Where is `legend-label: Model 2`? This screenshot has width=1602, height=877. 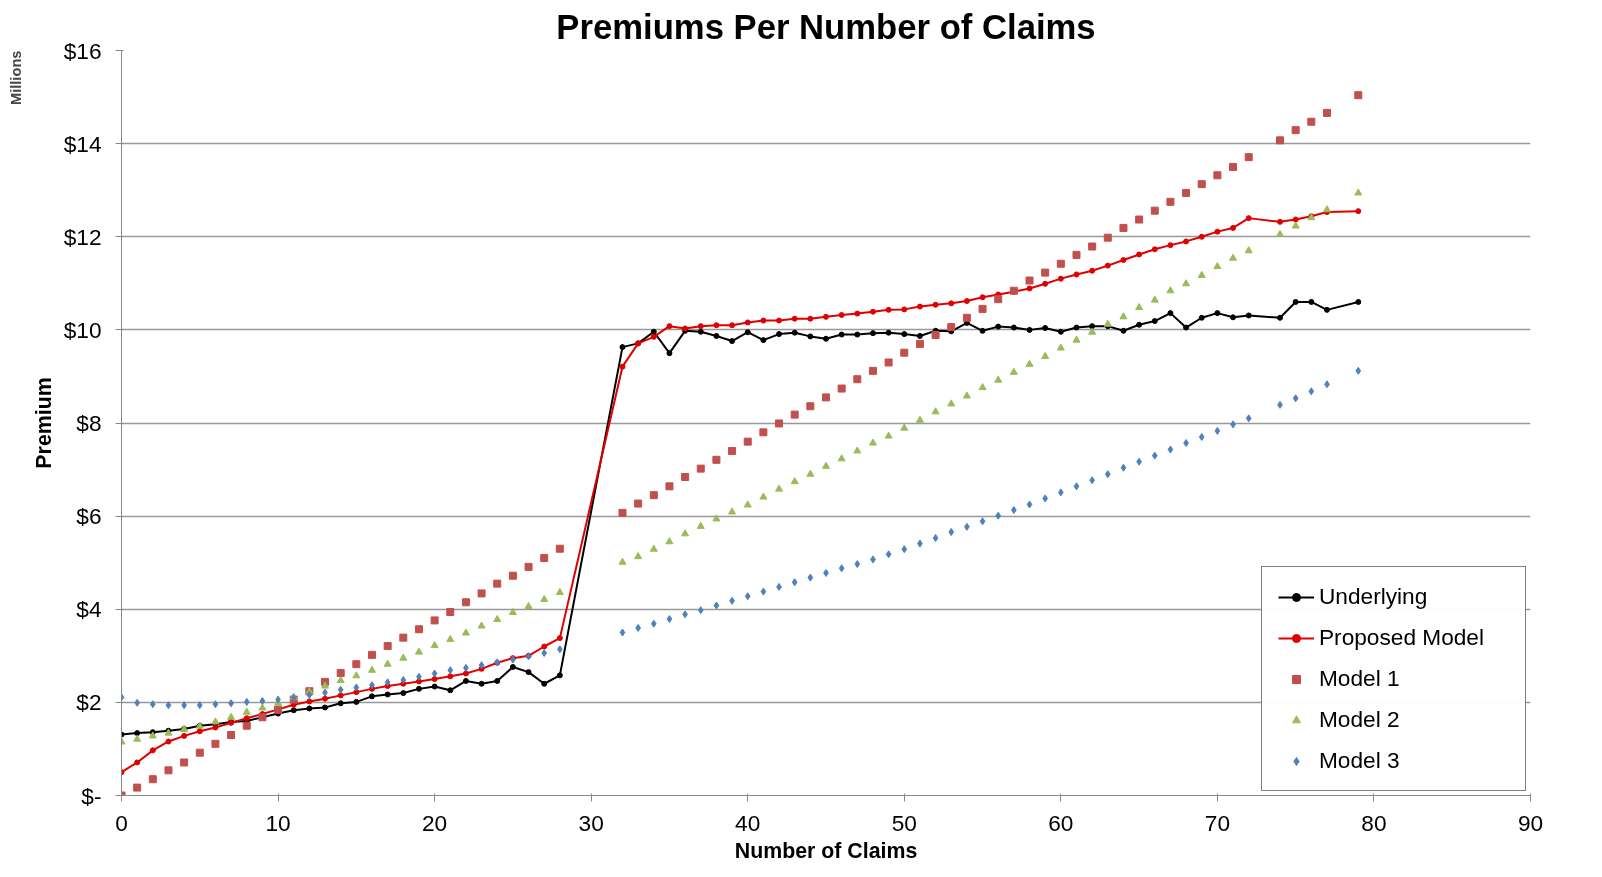
legend-label: Model 2 is located at coordinates (1360, 719).